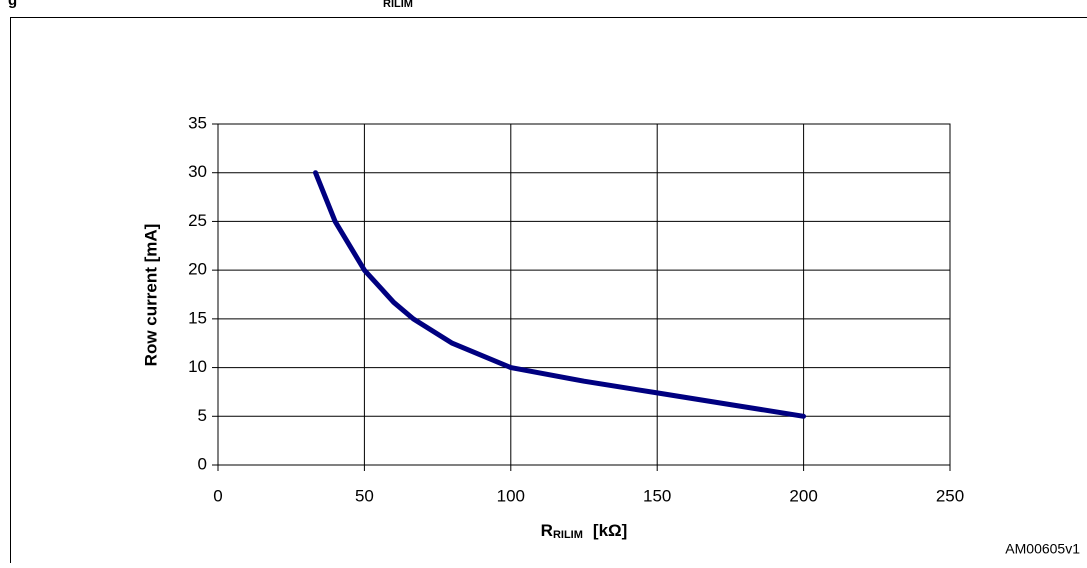 The width and height of the screenshot is (1087, 568). Describe the element at coordinates (511, 495) in the screenshot. I see `x-tick-label: 100` at that location.